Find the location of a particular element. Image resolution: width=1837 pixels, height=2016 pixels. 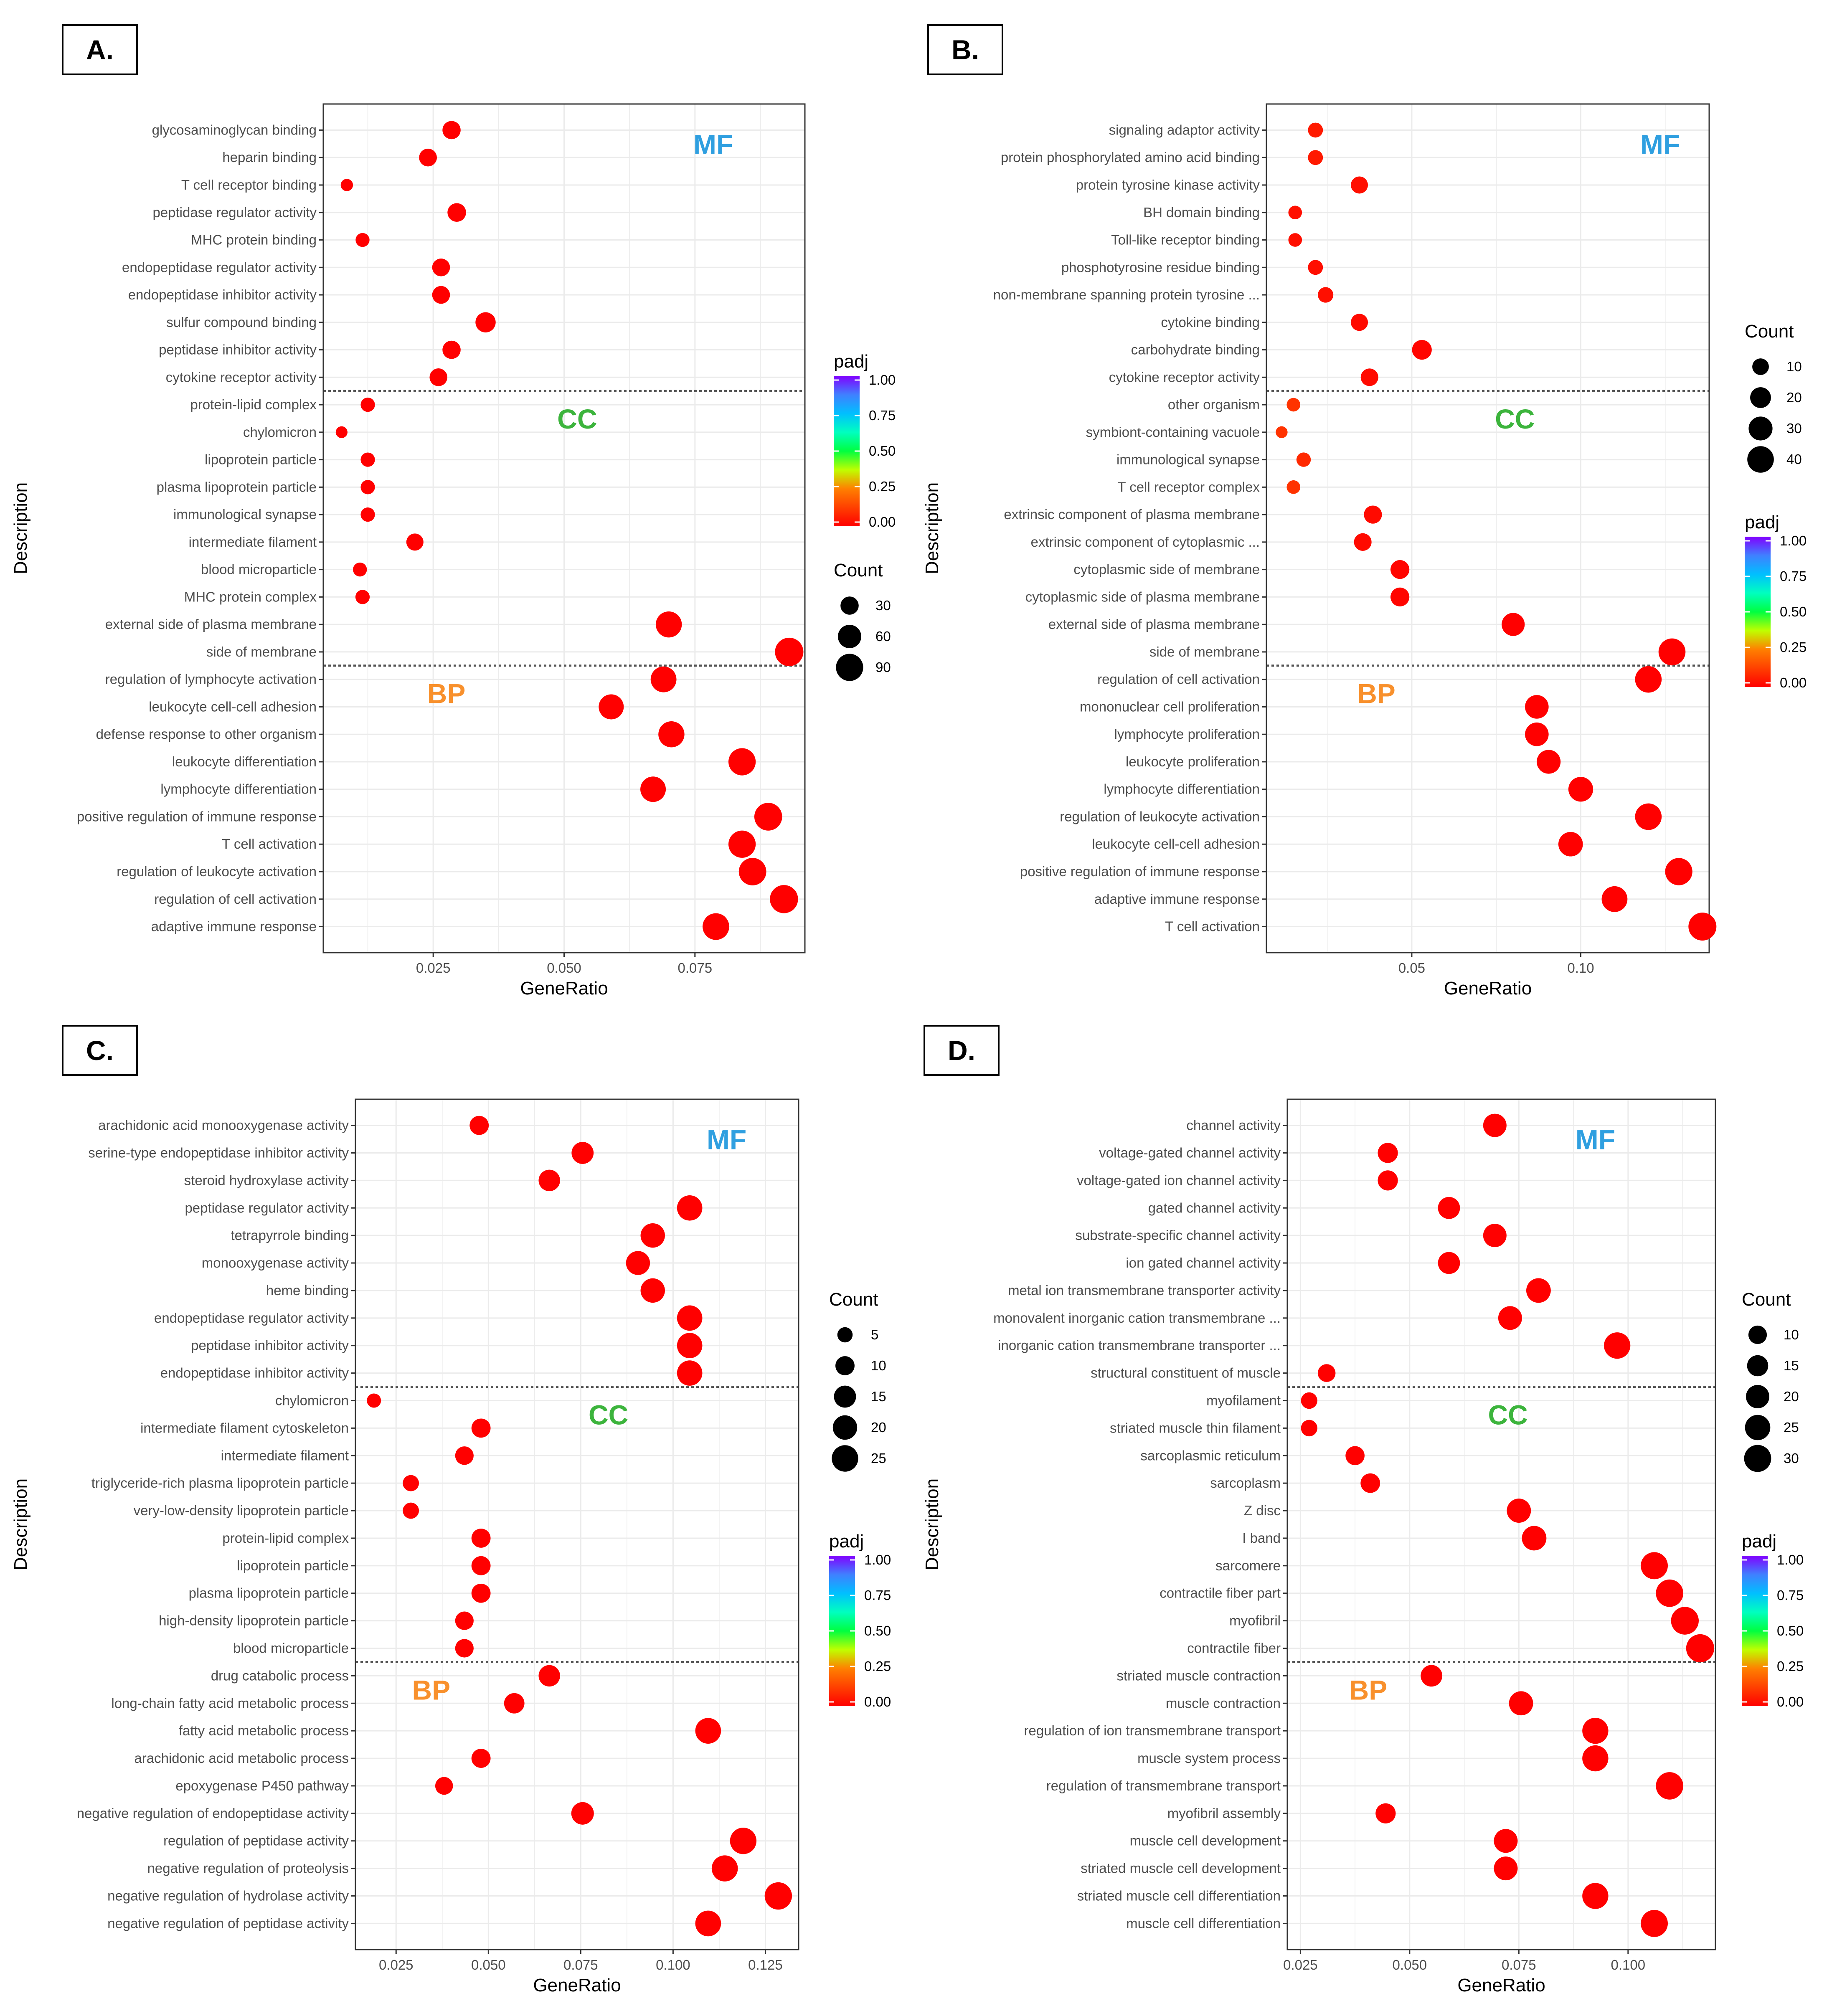

y-tick-label: defense response to other organism is located at coordinates (206, 734).